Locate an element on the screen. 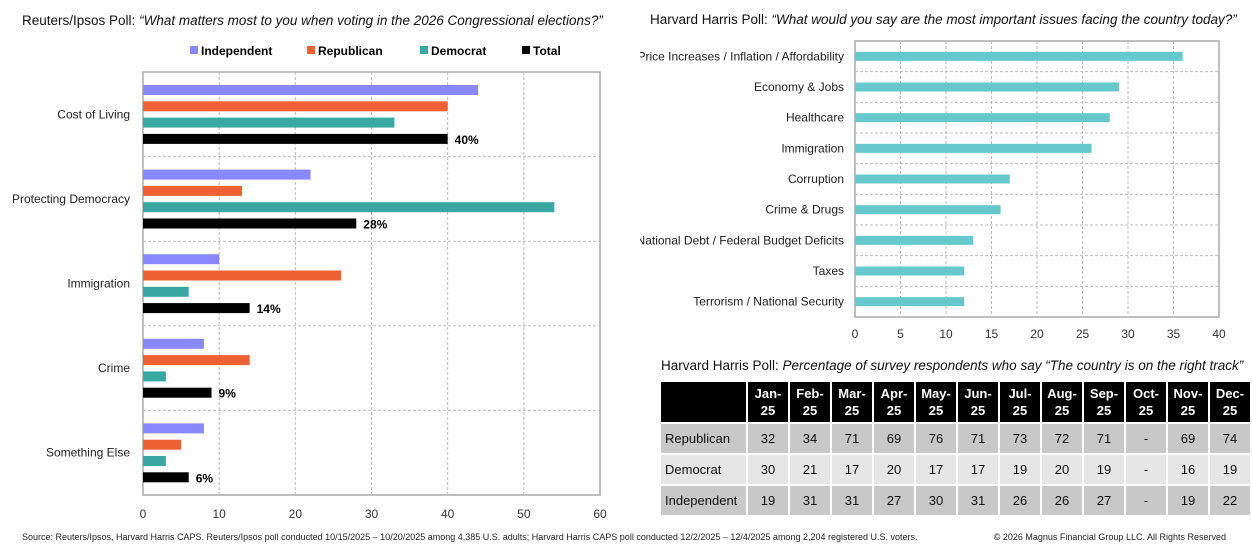  category-label: Taxes is located at coordinates (828, 271).